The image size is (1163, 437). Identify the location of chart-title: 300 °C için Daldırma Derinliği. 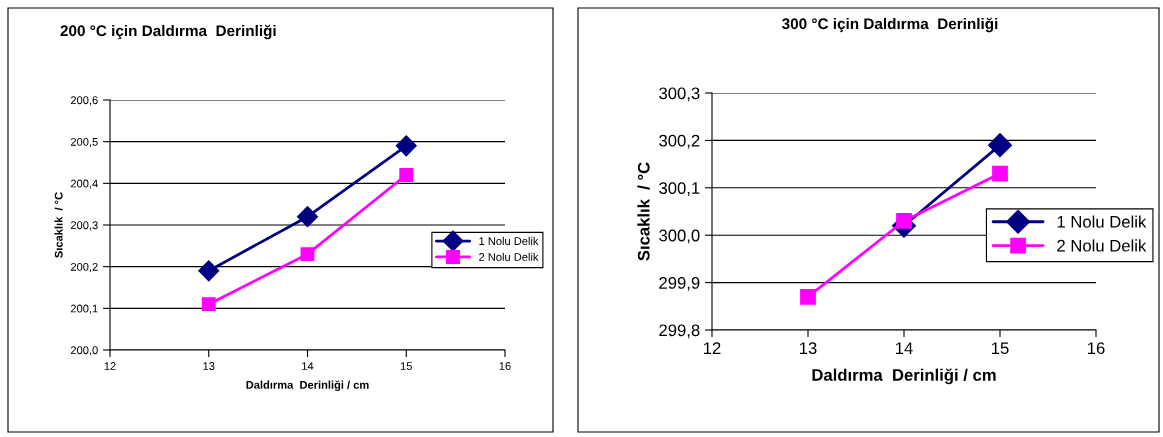
(890, 25).